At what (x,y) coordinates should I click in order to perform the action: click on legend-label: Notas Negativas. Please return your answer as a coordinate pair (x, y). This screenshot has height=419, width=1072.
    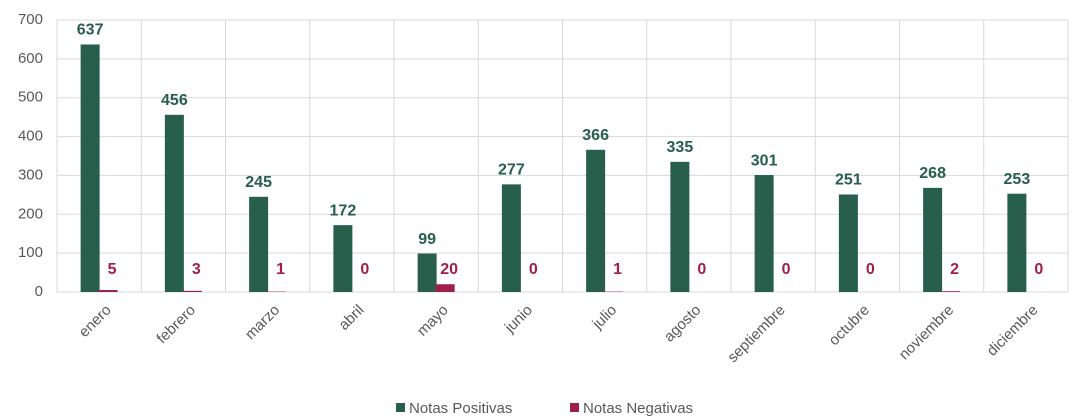
    Looking at the image, I should click on (638, 408).